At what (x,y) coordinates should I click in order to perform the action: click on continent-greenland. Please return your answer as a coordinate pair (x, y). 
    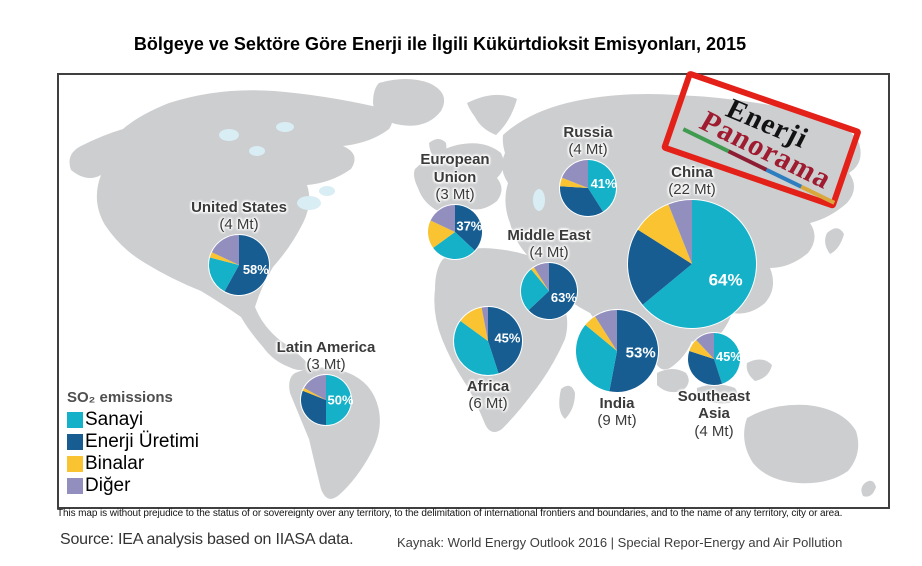
    Looking at the image, I should click on (409, 102).